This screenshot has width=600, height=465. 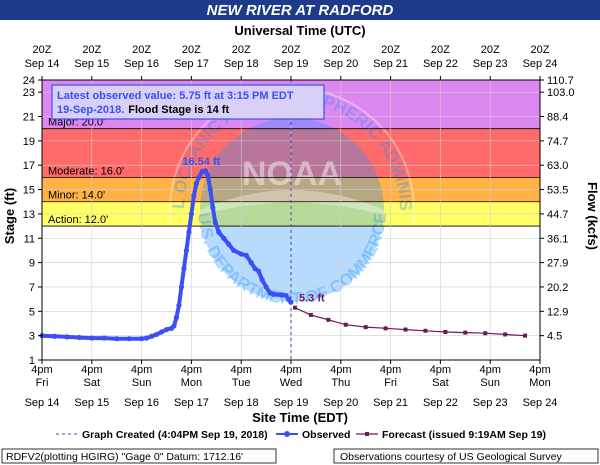 What do you see at coordinates (592, 216) in the screenshot?
I see `y2-axis-title: Flow (kcfs)` at bounding box center [592, 216].